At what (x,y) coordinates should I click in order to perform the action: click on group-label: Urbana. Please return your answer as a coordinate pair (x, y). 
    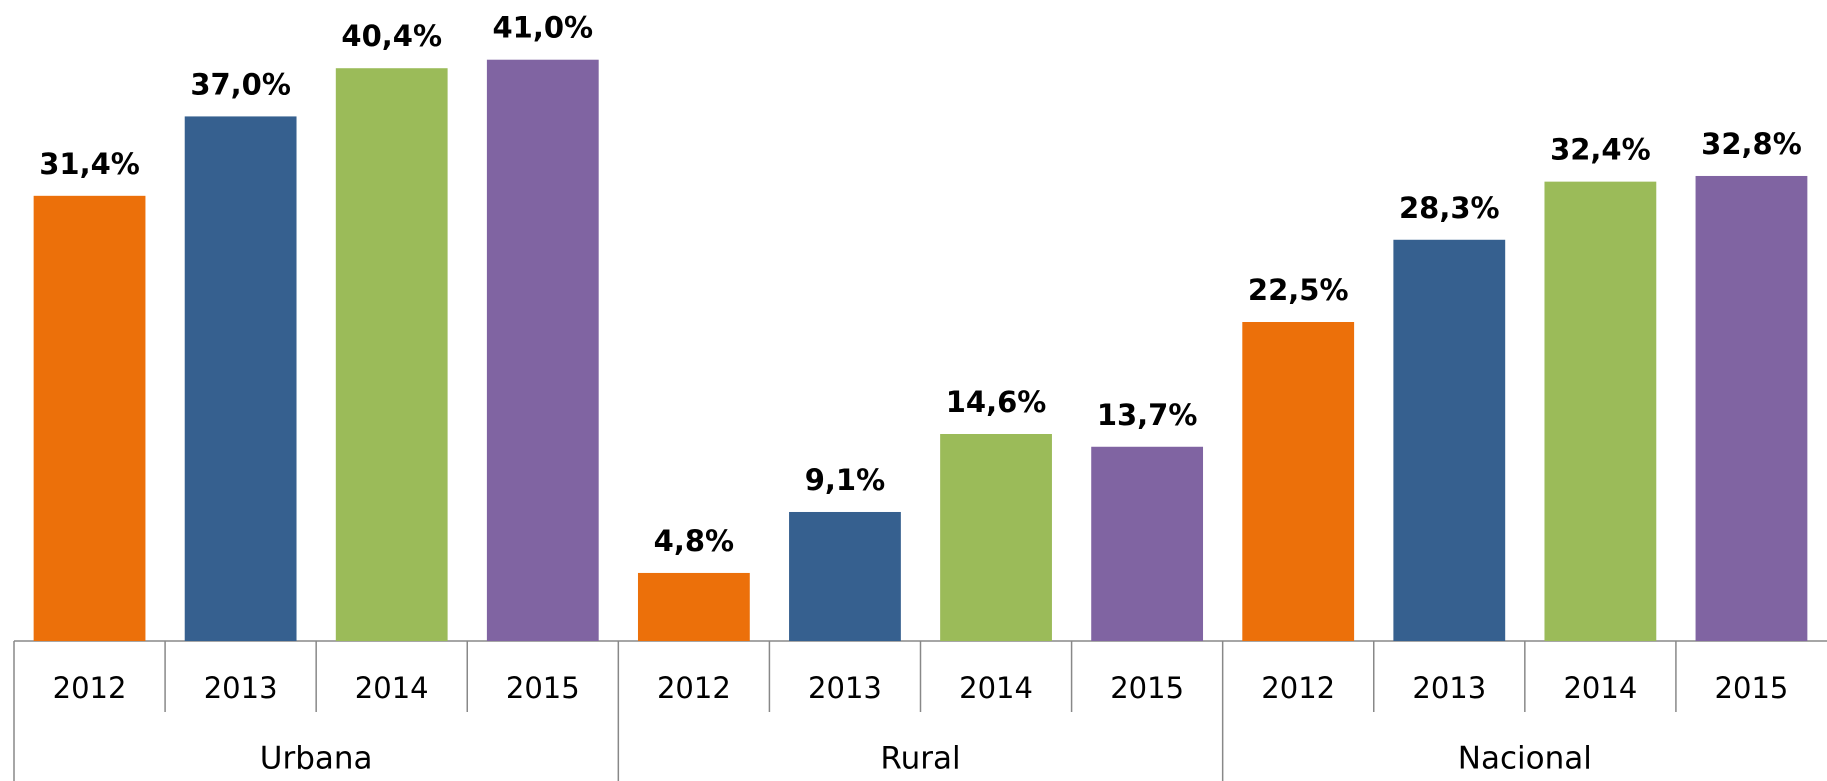
    Looking at the image, I should click on (316, 759).